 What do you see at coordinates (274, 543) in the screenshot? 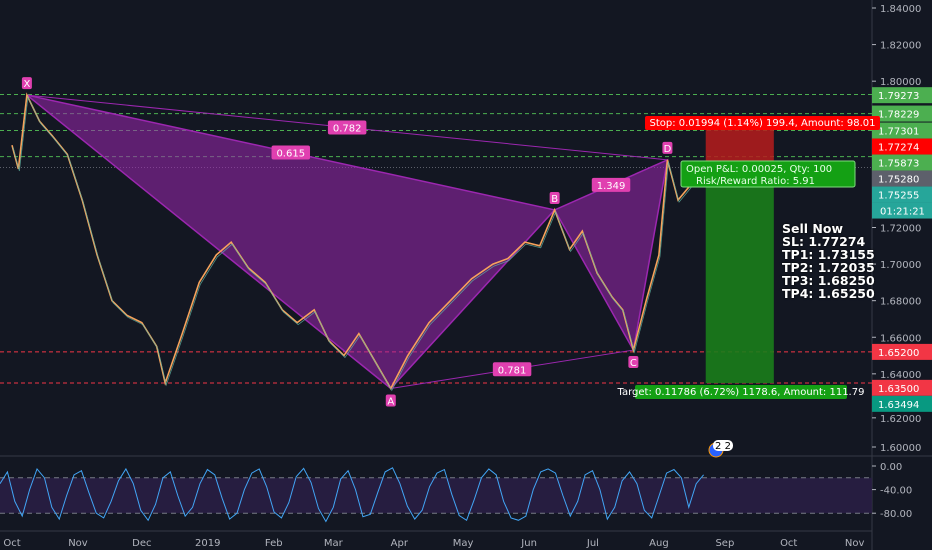
I see `time-tick-label: Feb` at bounding box center [274, 543].